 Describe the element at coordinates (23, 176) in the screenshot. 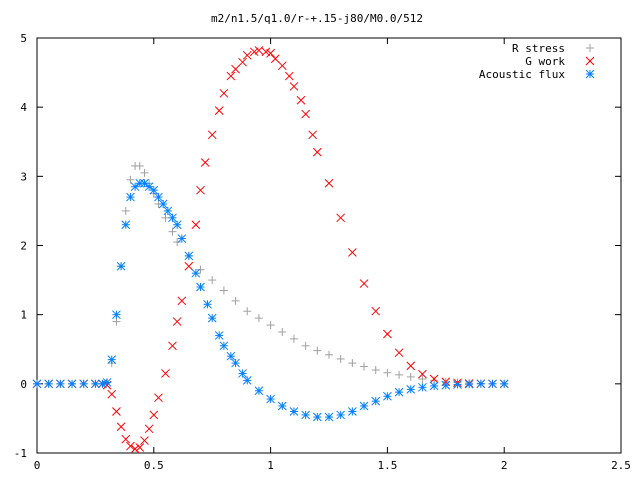

I see `y-tick-label: 3` at that location.